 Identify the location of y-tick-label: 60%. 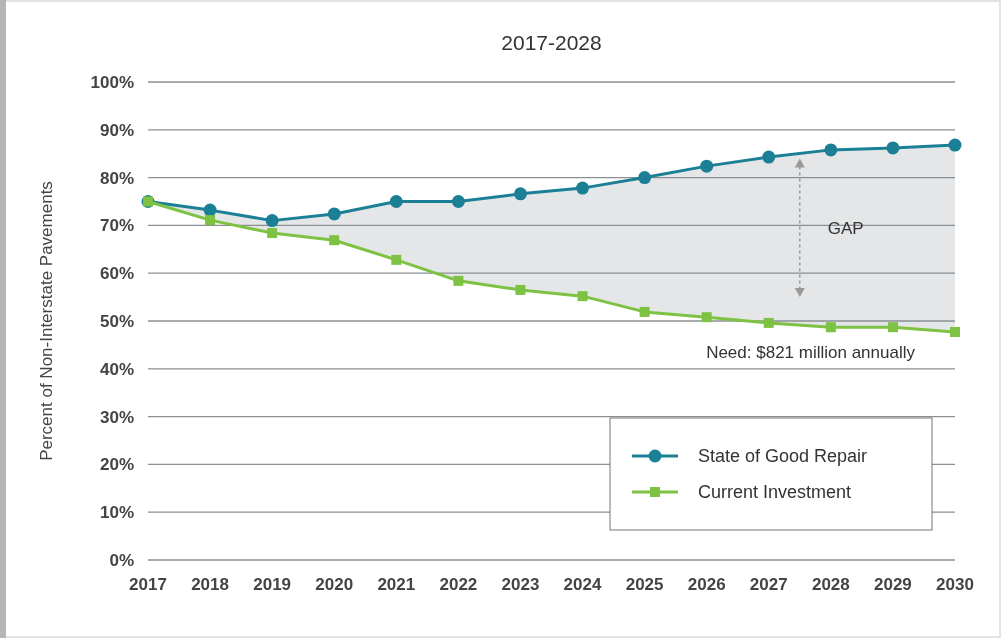
(116, 274).